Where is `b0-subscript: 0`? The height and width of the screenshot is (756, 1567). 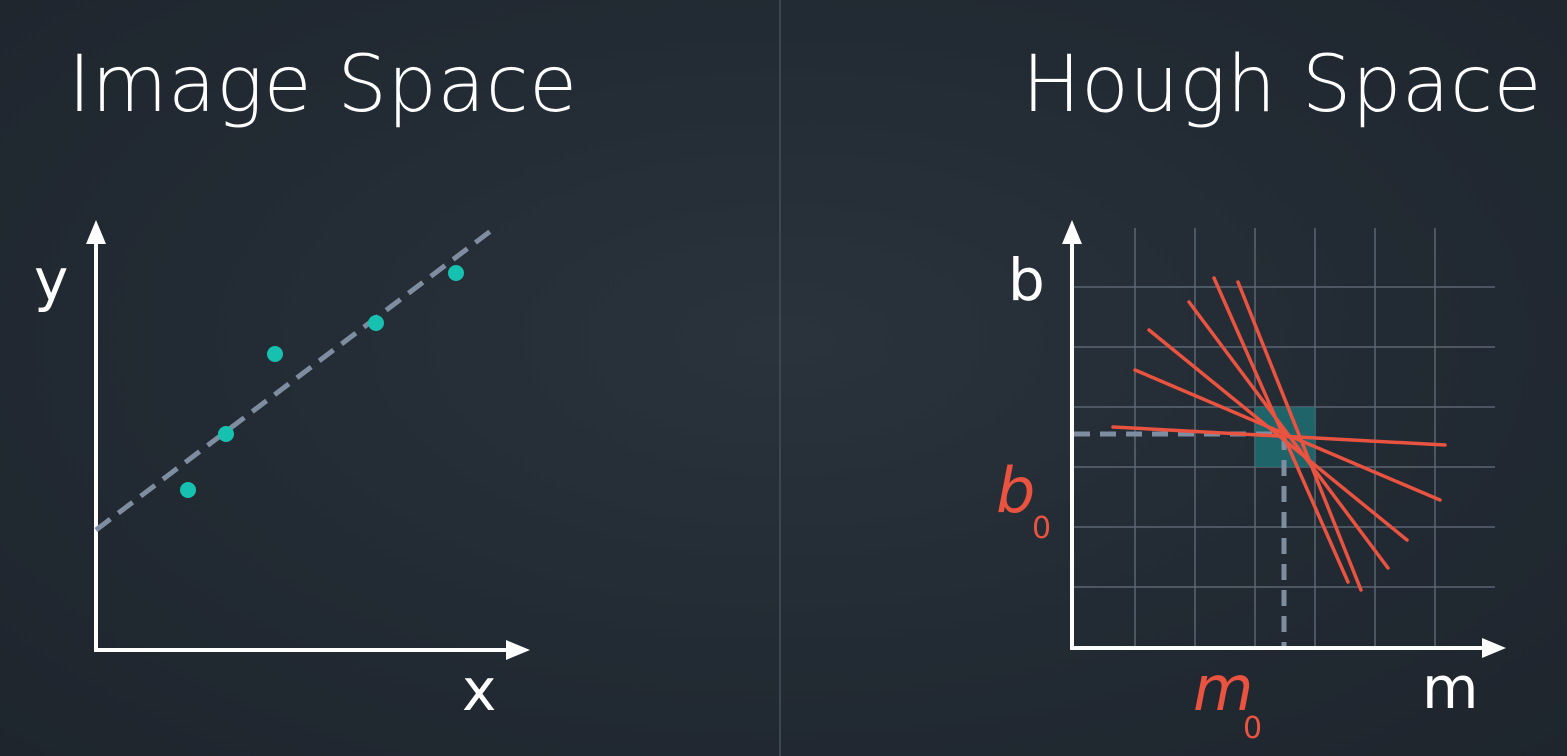 b0-subscript: 0 is located at coordinates (1041, 528).